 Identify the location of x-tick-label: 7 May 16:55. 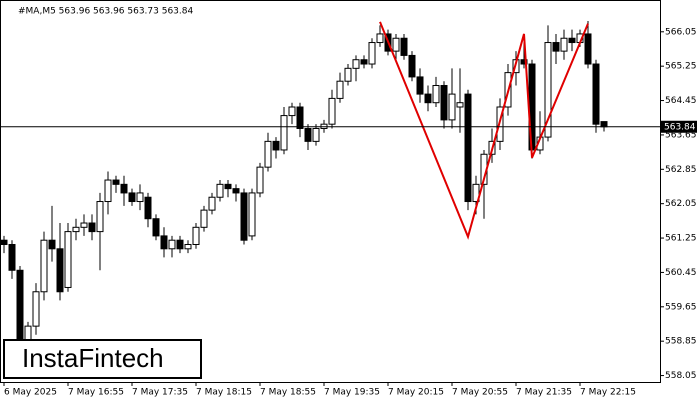
(96, 393).